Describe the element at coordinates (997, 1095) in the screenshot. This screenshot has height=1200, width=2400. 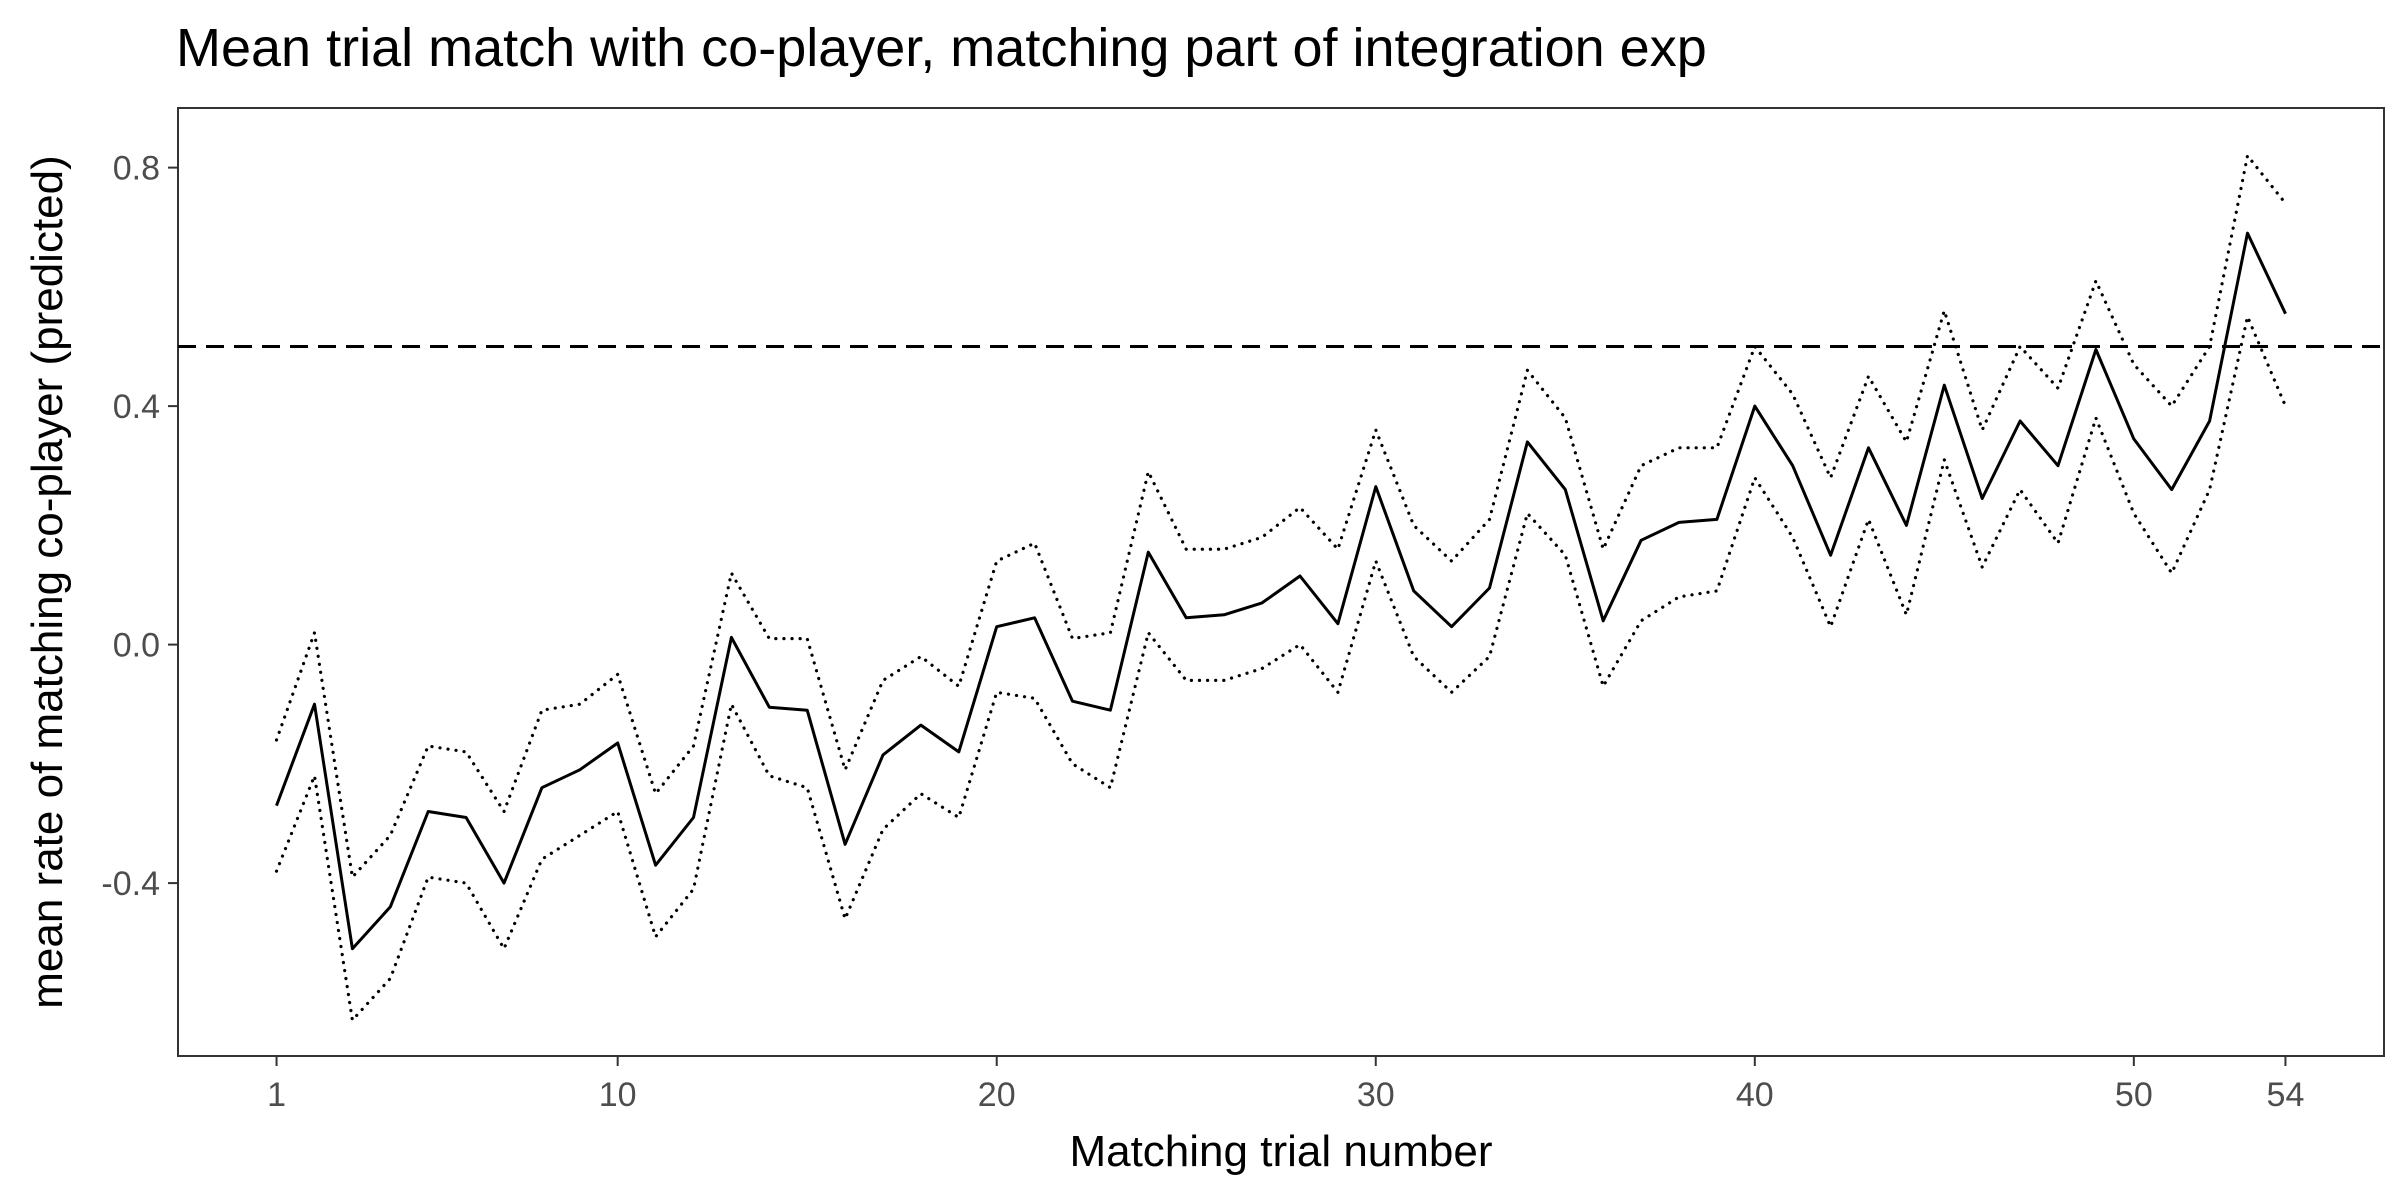
I see `x-tick-label: 20` at that location.